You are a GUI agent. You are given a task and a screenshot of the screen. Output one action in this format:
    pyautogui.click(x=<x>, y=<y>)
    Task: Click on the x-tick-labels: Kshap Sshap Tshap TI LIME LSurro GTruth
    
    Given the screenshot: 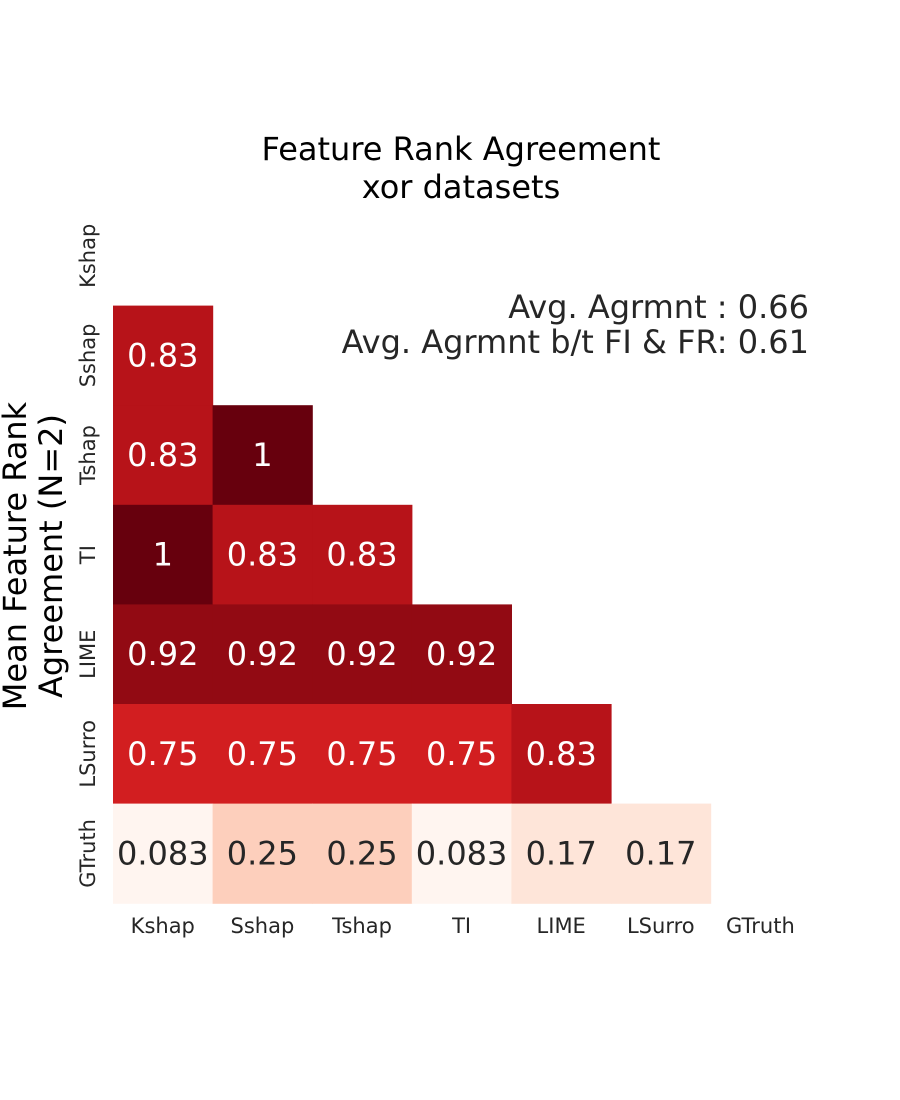 What is the action you would take?
    pyautogui.click(x=463, y=926)
    